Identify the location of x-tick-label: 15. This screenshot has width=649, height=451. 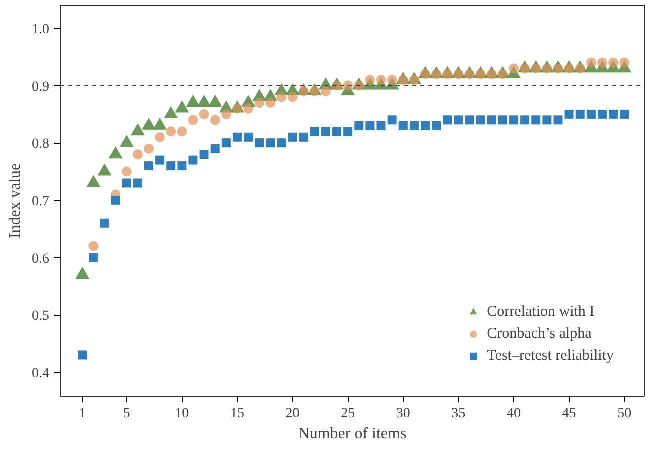
(237, 414).